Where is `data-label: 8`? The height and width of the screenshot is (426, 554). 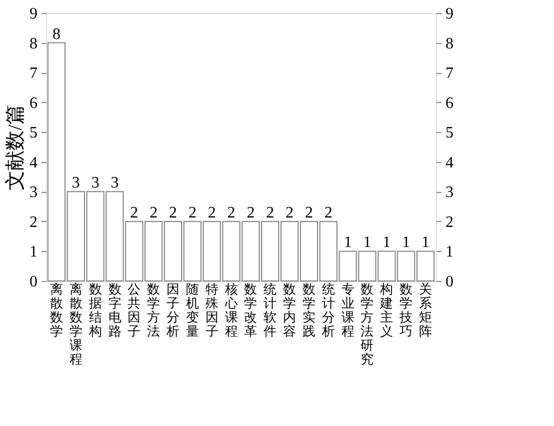 data-label: 8 is located at coordinates (56, 34).